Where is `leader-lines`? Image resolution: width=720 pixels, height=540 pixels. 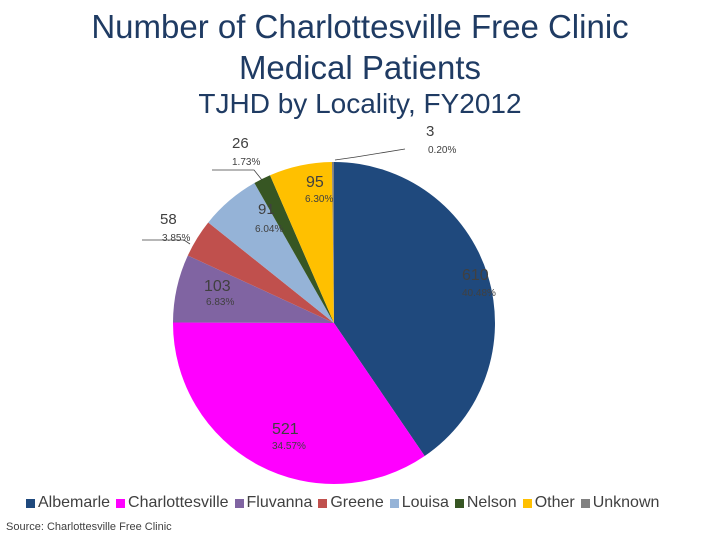 leader-lines is located at coordinates (274, 196).